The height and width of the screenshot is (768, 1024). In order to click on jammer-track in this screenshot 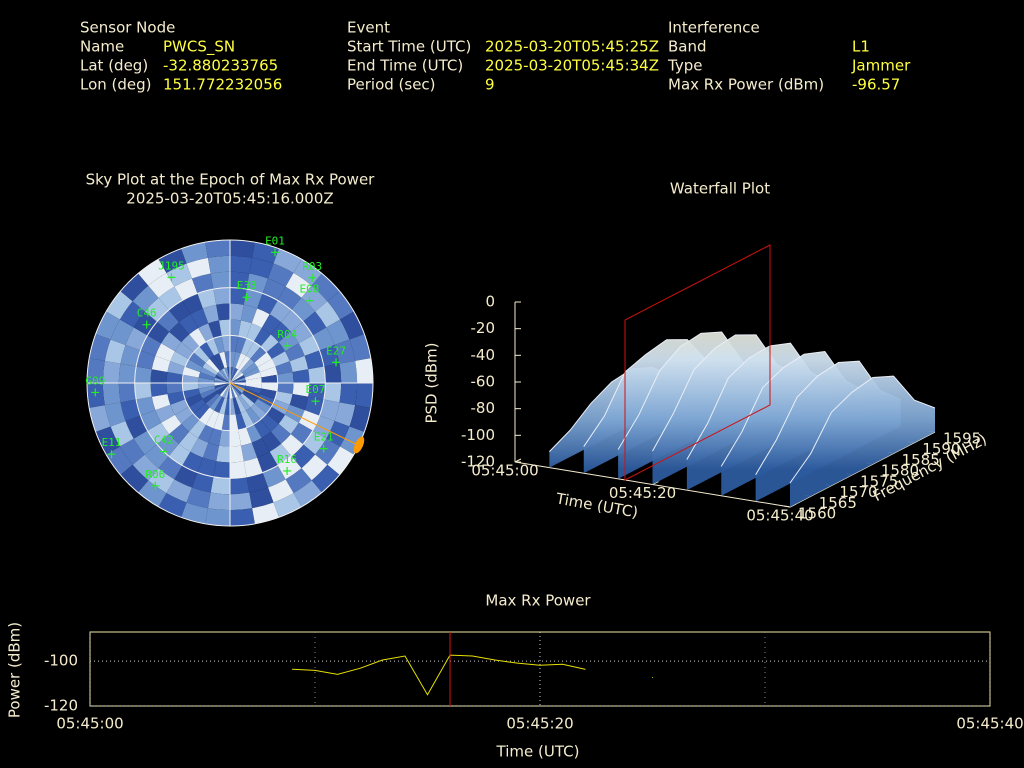, I will do `click(359, 445)`.